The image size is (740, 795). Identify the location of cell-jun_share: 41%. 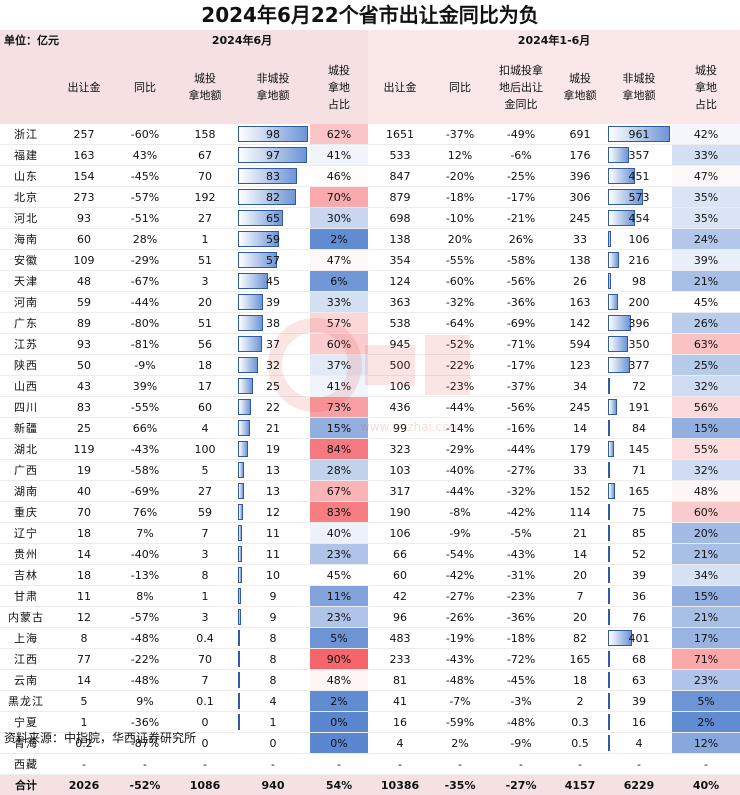
(339, 155).